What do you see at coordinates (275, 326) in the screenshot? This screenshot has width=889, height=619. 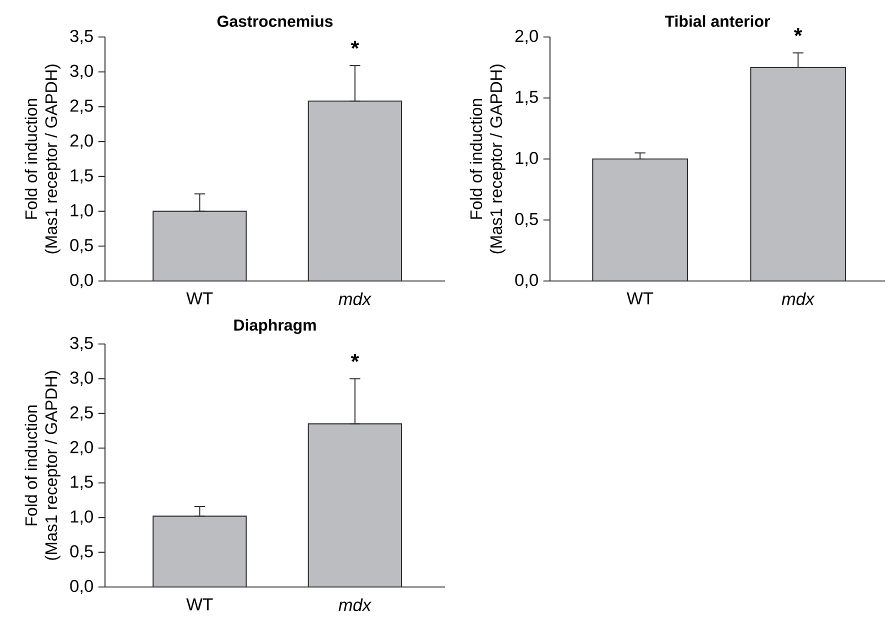 I see `chart-title: Diaphragm` at bounding box center [275, 326].